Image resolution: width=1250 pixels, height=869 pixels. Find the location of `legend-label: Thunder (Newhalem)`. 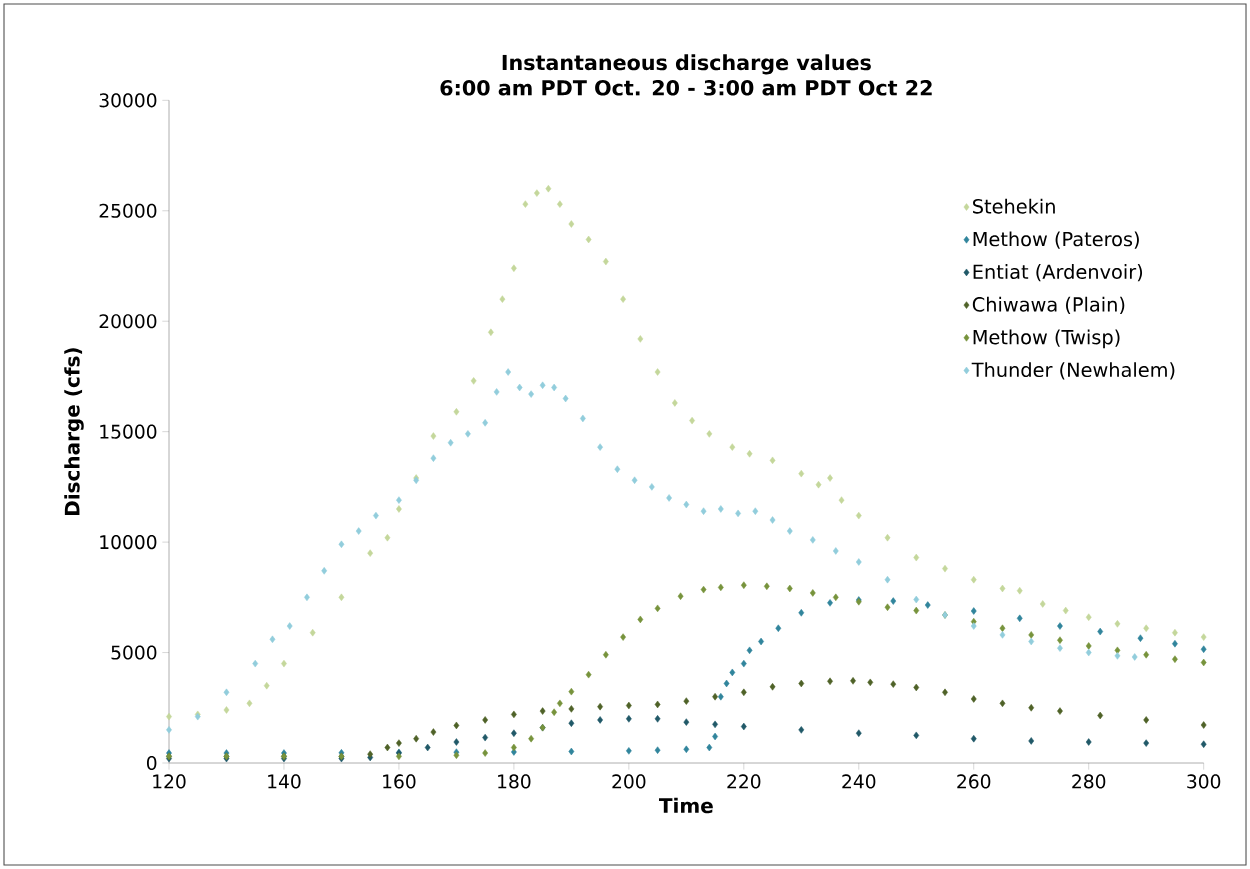

legend-label: Thunder (Newhalem) is located at coordinates (1073, 371).